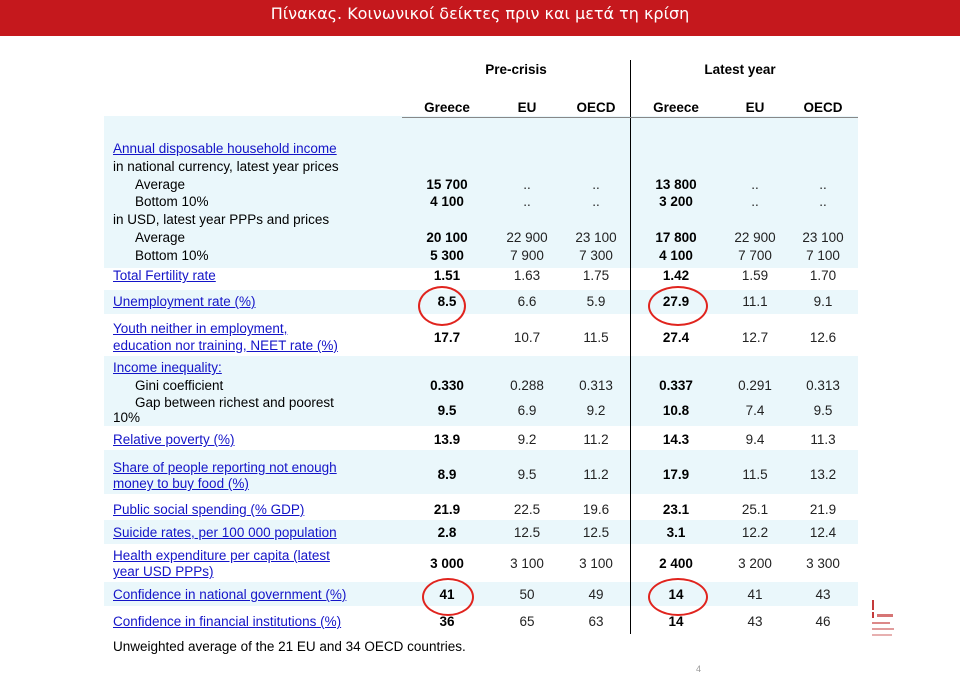 The image size is (960, 674). What do you see at coordinates (447, 385) in the screenshot?
I see `cell: 0.330` at bounding box center [447, 385].